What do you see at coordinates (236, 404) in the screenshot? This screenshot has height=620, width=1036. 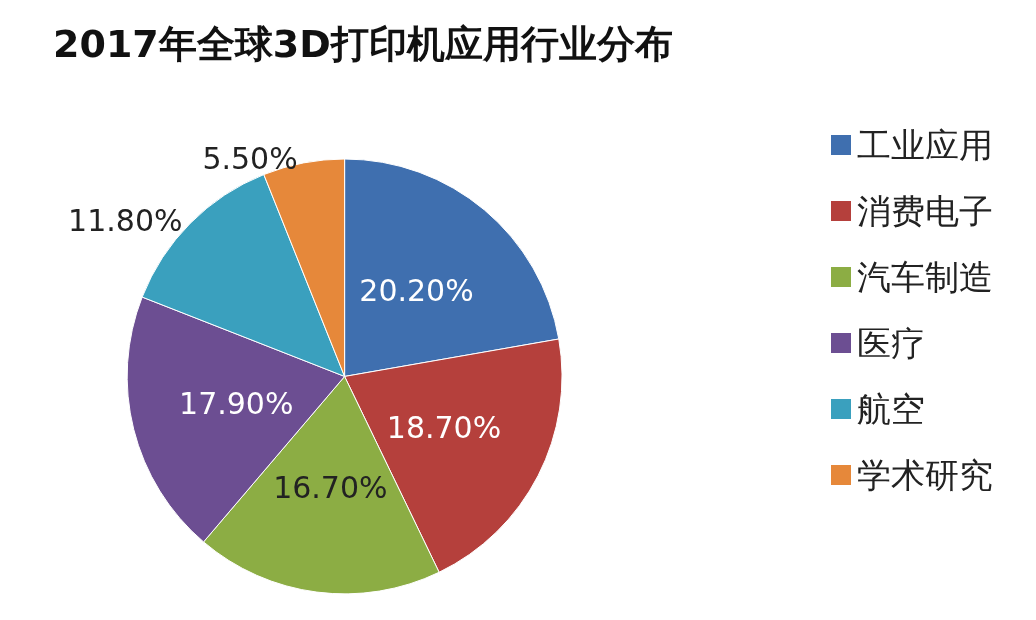 I see `data-label: 17.90%` at bounding box center [236, 404].